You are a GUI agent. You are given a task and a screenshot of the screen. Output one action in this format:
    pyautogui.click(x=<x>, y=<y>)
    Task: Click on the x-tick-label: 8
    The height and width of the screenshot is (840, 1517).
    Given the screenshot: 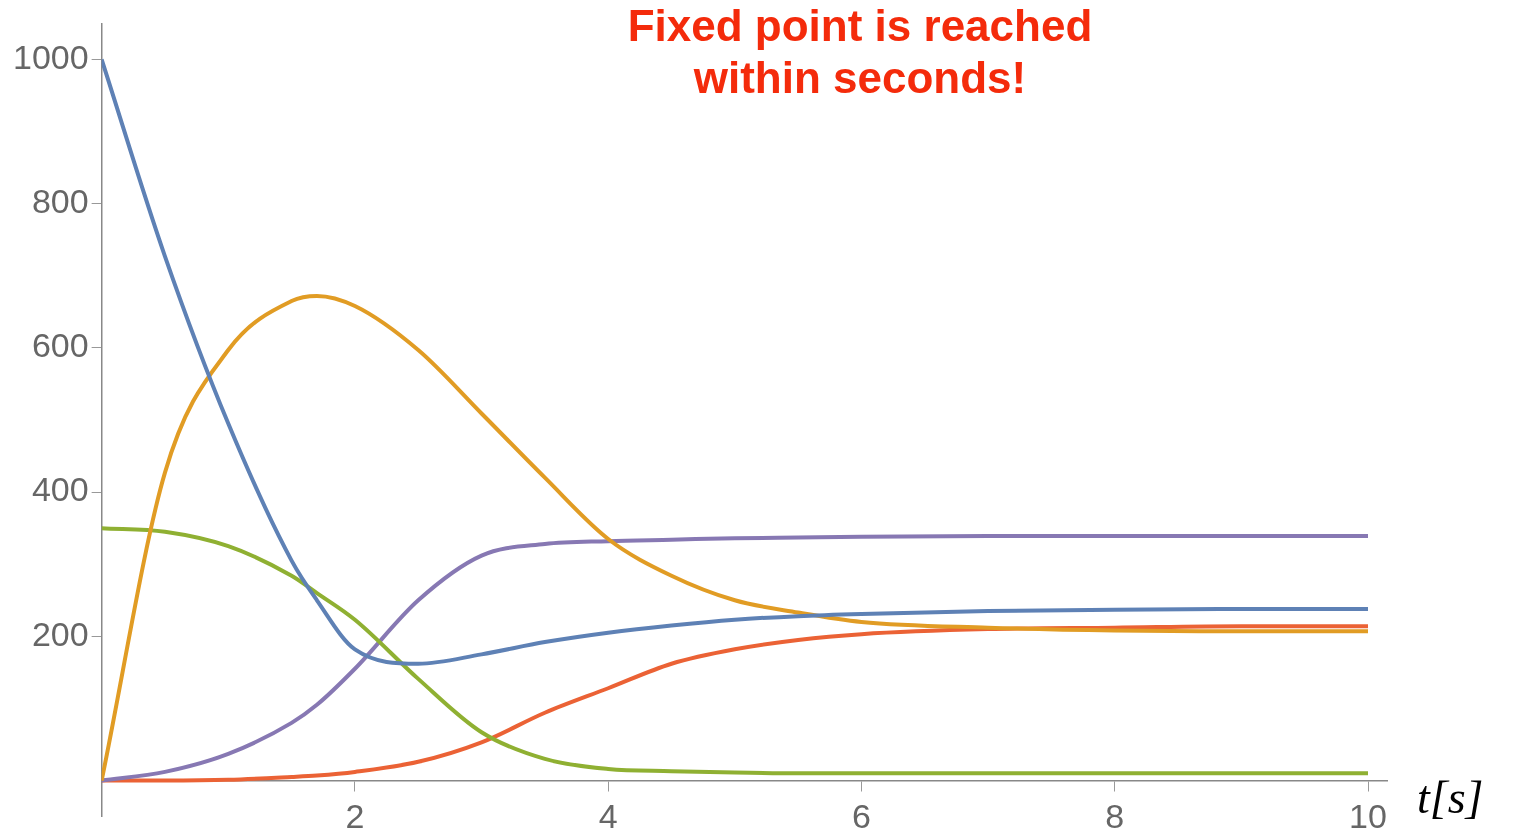 What is the action you would take?
    pyautogui.click(x=1115, y=816)
    